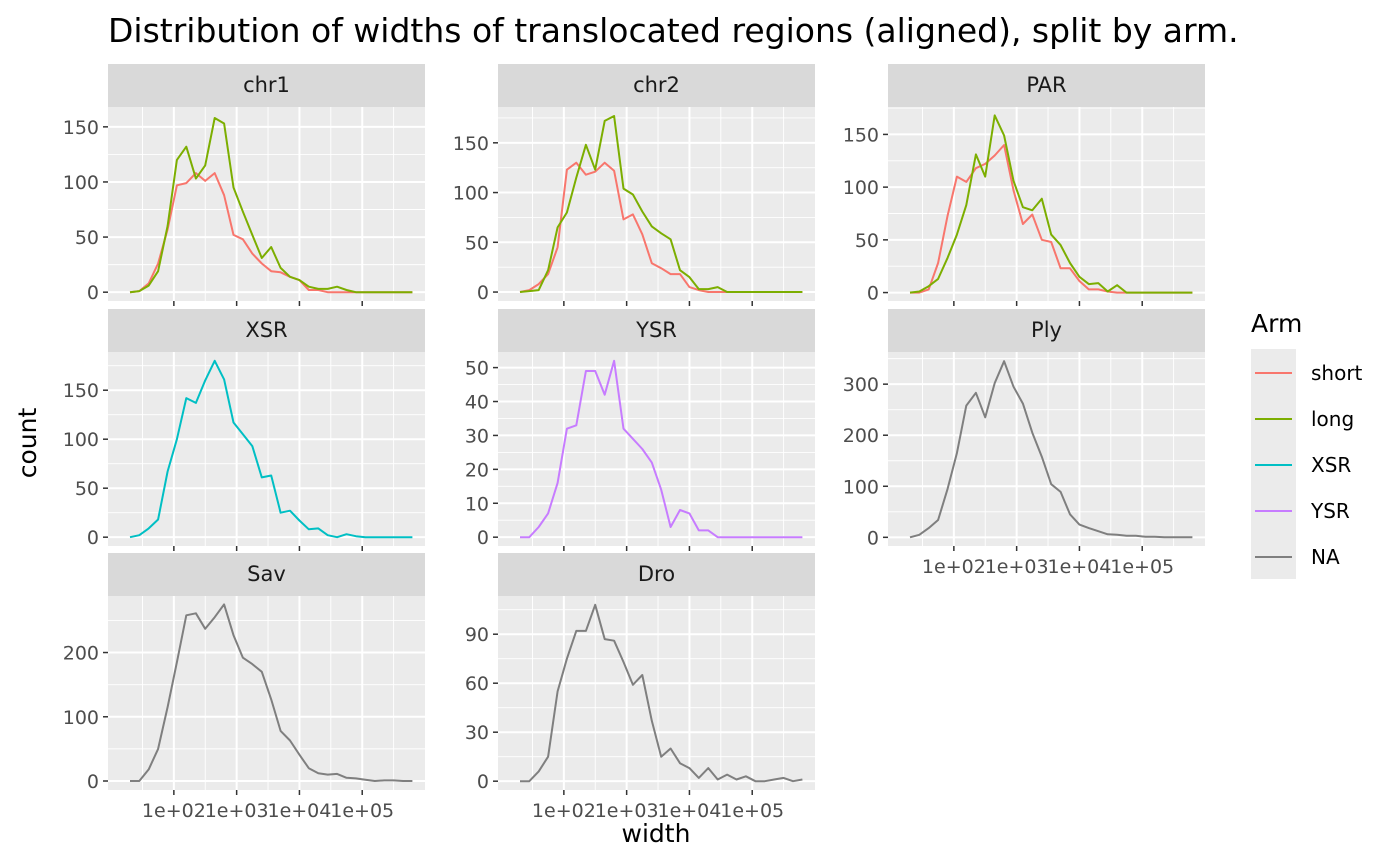 The width and height of the screenshot is (1400, 865). What do you see at coordinates (477, 470) in the screenshot?
I see `y-tick-label: 20` at bounding box center [477, 470].